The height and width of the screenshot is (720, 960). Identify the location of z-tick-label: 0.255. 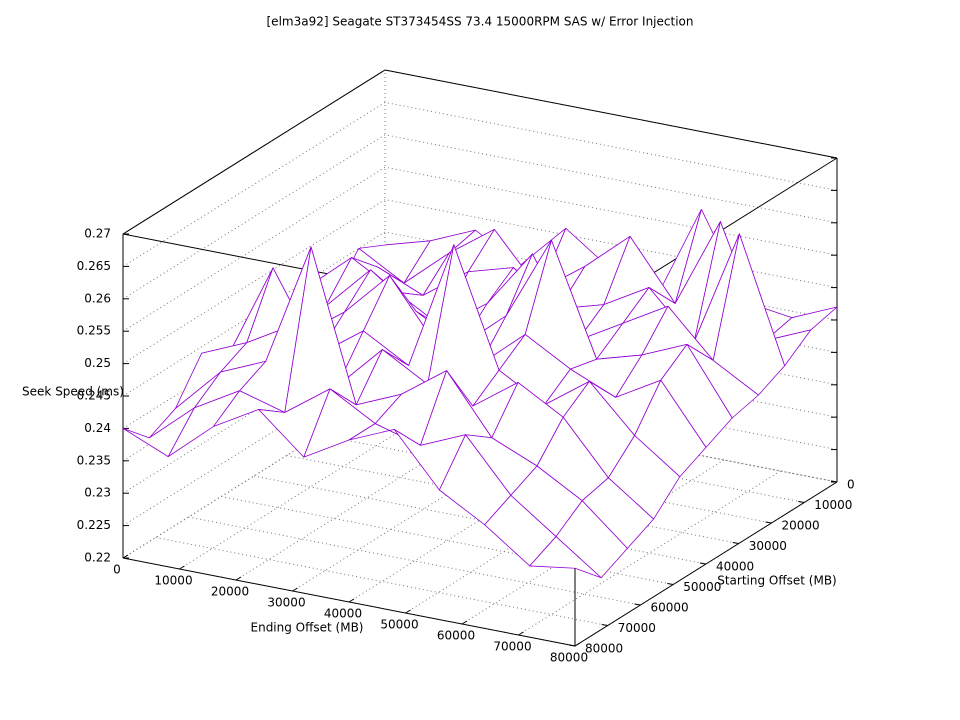
(94, 331).